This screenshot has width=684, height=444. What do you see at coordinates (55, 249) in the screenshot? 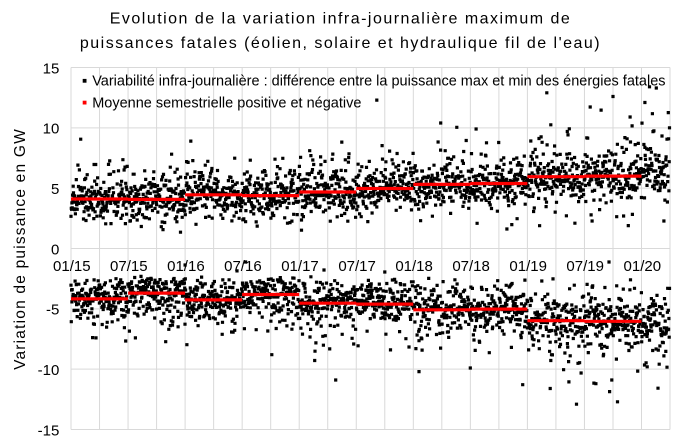
I see `svg-text: 0` at bounding box center [55, 249].